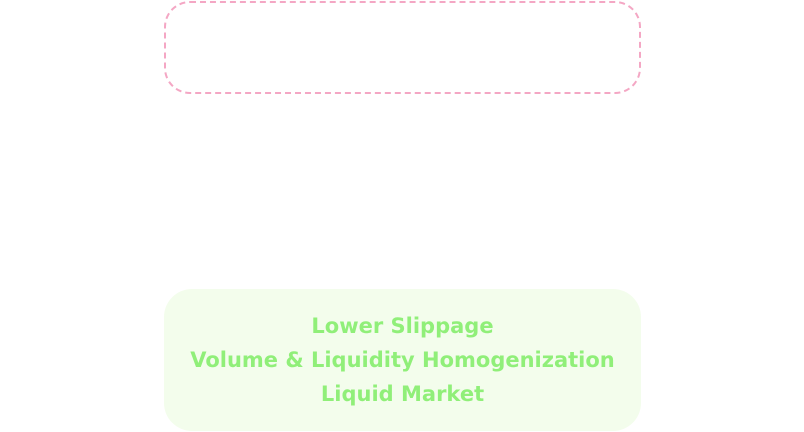  Describe the element at coordinates (402, 394) in the screenshot. I see `benefit-liquid-market: Liquid Market` at that location.